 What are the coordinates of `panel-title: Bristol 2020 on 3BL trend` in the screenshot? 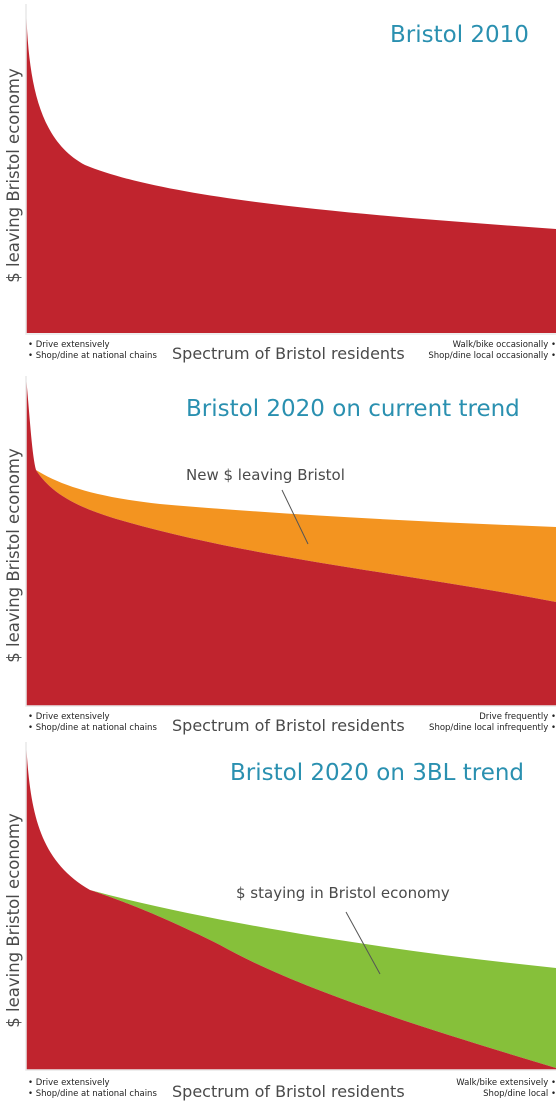 It's located at (377, 773).